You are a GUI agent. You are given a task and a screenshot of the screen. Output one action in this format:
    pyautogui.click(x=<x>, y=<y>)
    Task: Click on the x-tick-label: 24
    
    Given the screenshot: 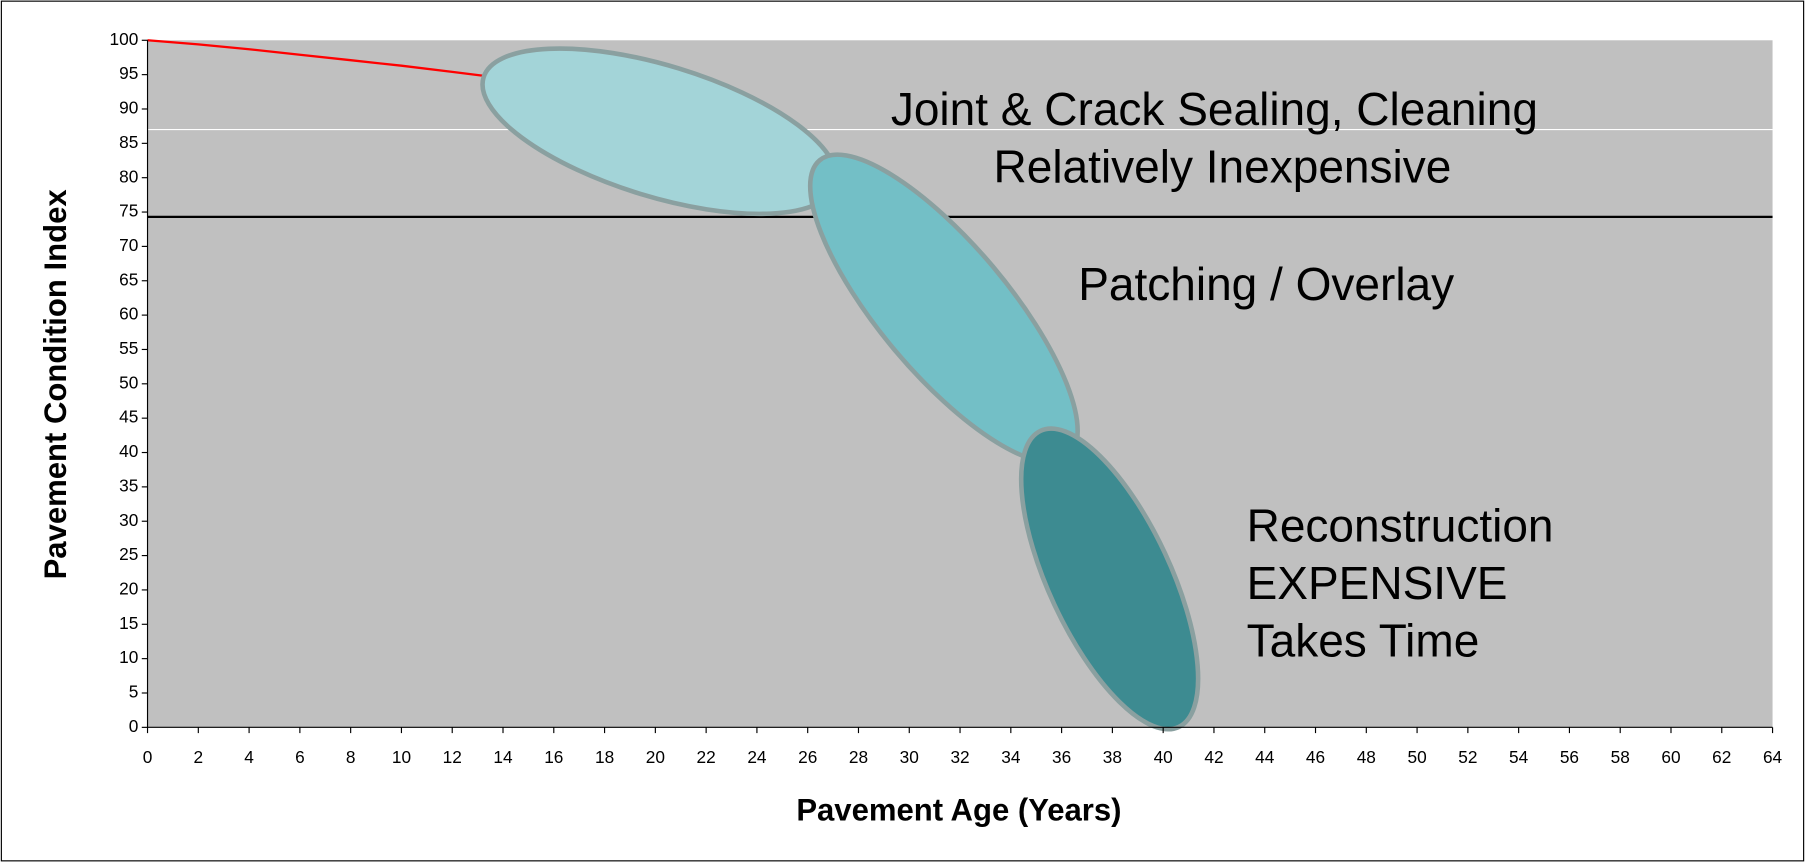 What is the action you would take?
    pyautogui.click(x=757, y=757)
    